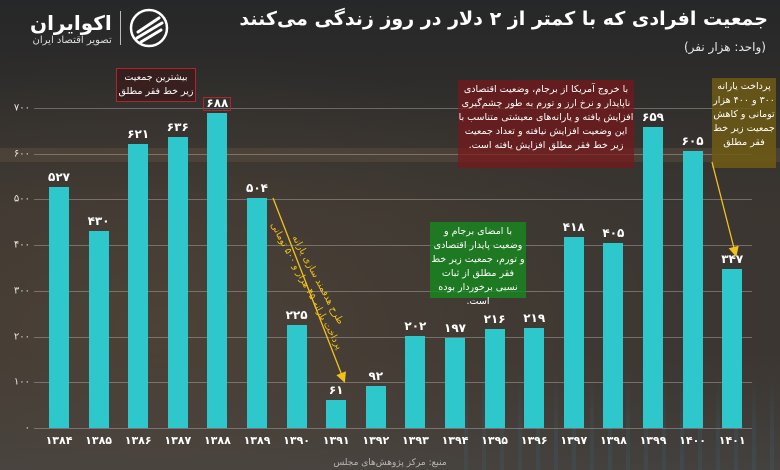  Describe the element at coordinates (257, 440) in the screenshot. I see `x-tick-label: ۱۳۸۹` at that location.